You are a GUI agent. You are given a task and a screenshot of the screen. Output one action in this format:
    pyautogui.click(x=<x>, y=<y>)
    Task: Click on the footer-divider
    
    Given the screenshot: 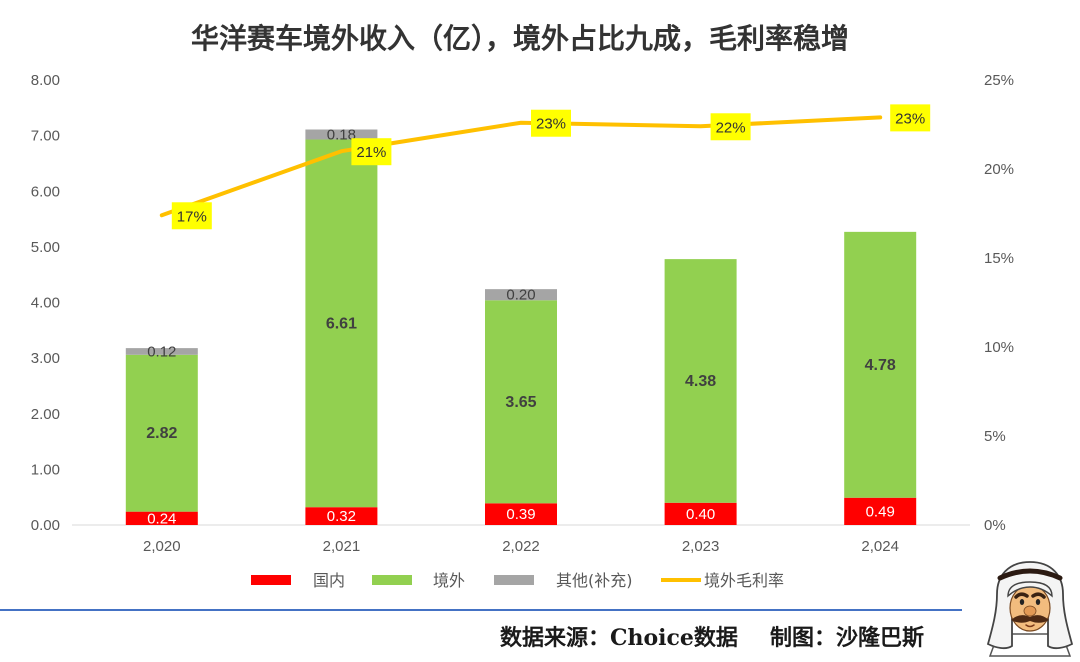 What is the action you would take?
    pyautogui.click(x=481, y=610)
    